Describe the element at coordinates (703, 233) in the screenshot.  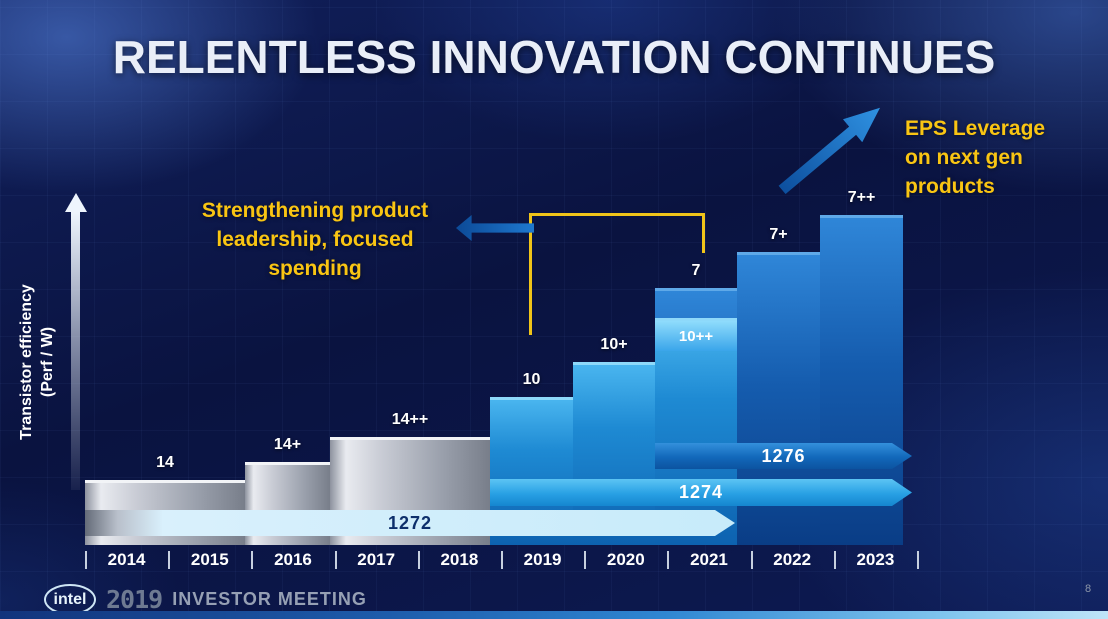
I see `highlight-bracket-right-line` at that location.